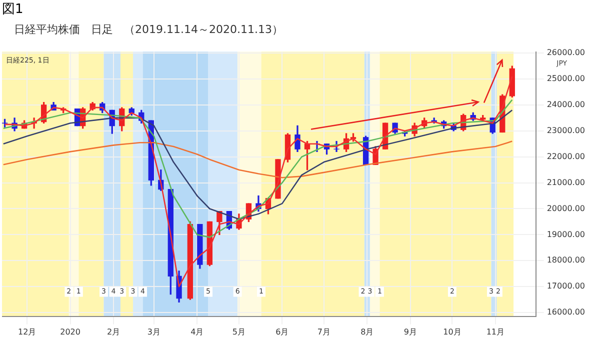 The height and width of the screenshot is (346, 600). I want to click on y-tick-label: 19000.00, so click(565, 234).